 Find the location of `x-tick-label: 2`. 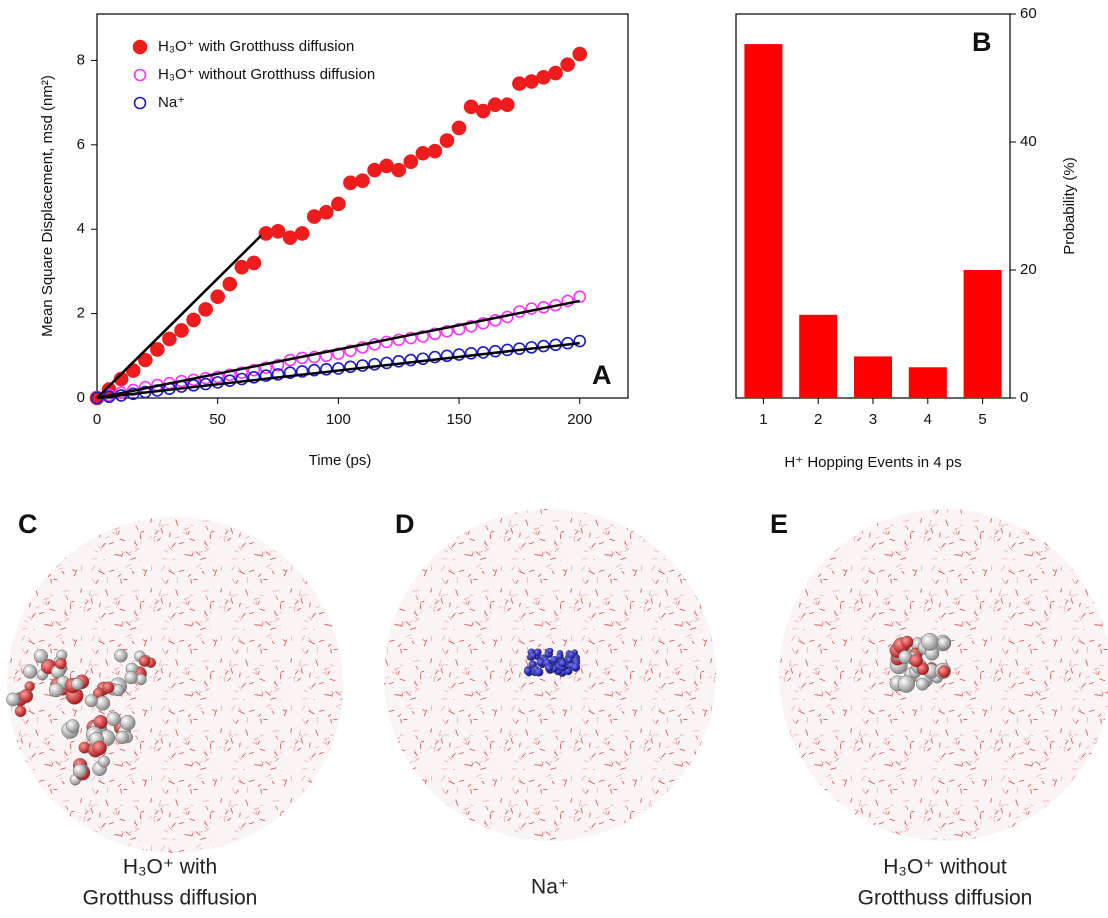

x-tick-label: 2 is located at coordinates (818, 419).